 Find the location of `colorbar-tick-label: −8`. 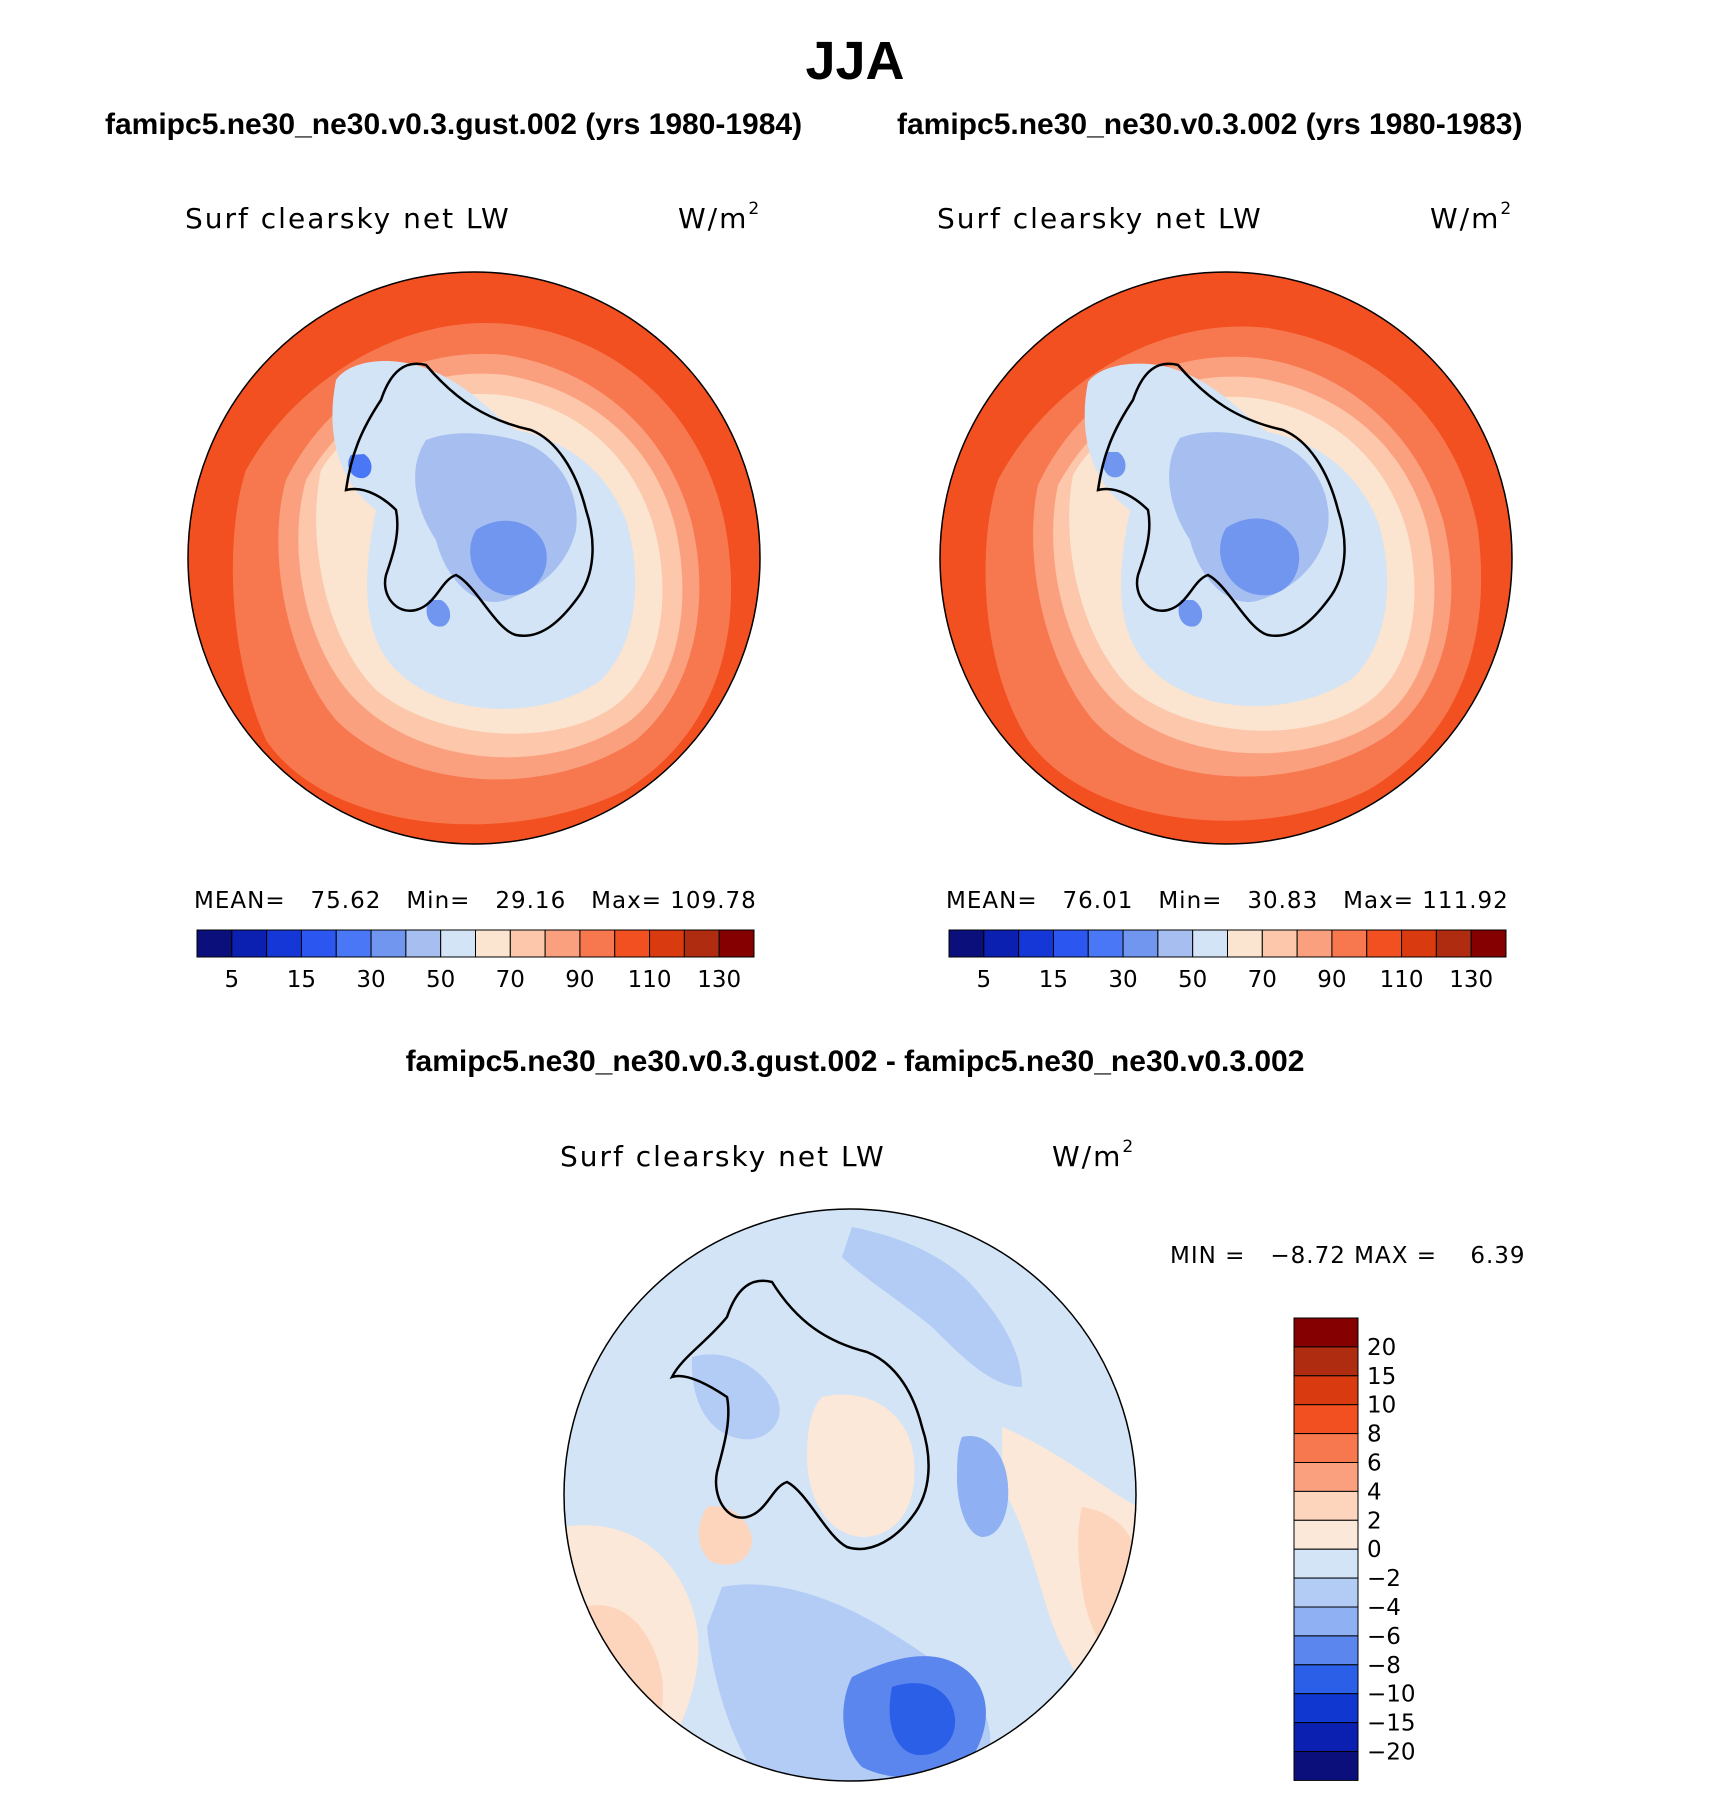

colorbar-tick-label: −8 is located at coordinates (1384, 1666).